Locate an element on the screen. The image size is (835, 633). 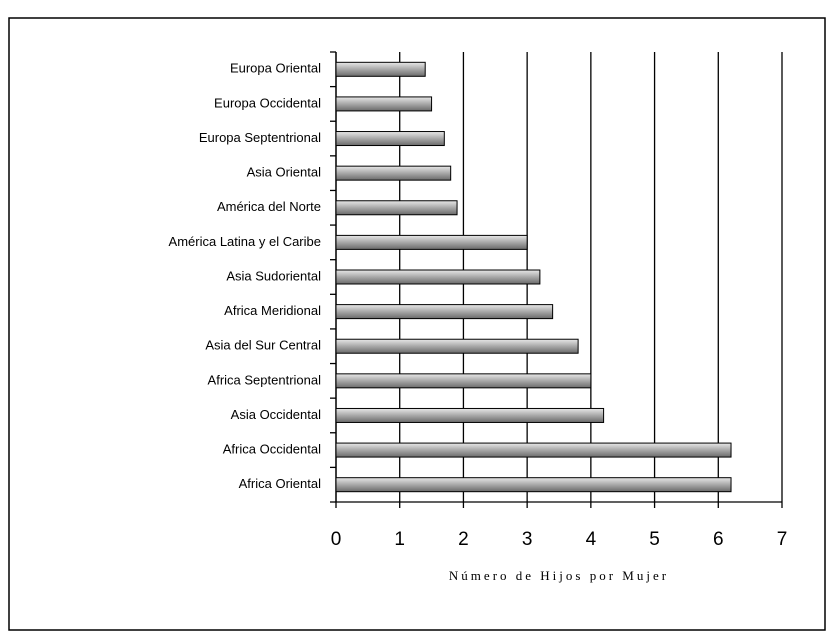
y-tick-label: Europa Septentrional is located at coordinates (260, 137).